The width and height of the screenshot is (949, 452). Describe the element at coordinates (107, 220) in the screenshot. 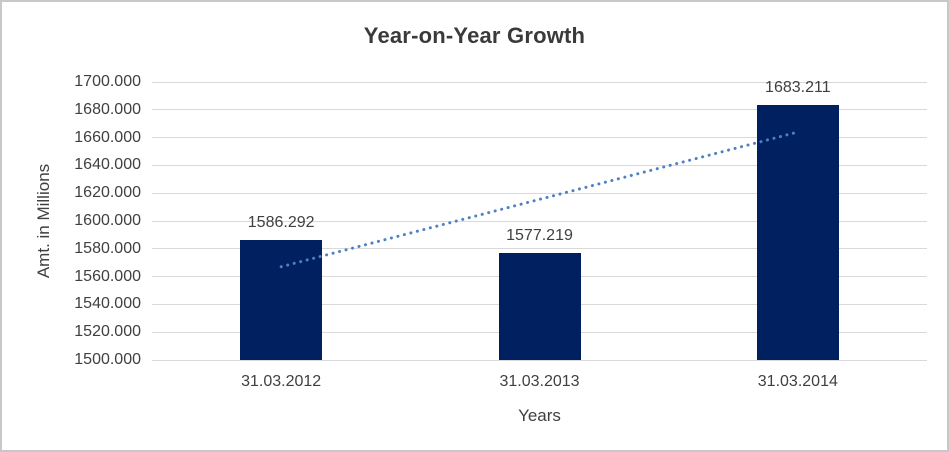

I see `y-tick-label: 1600.000` at that location.